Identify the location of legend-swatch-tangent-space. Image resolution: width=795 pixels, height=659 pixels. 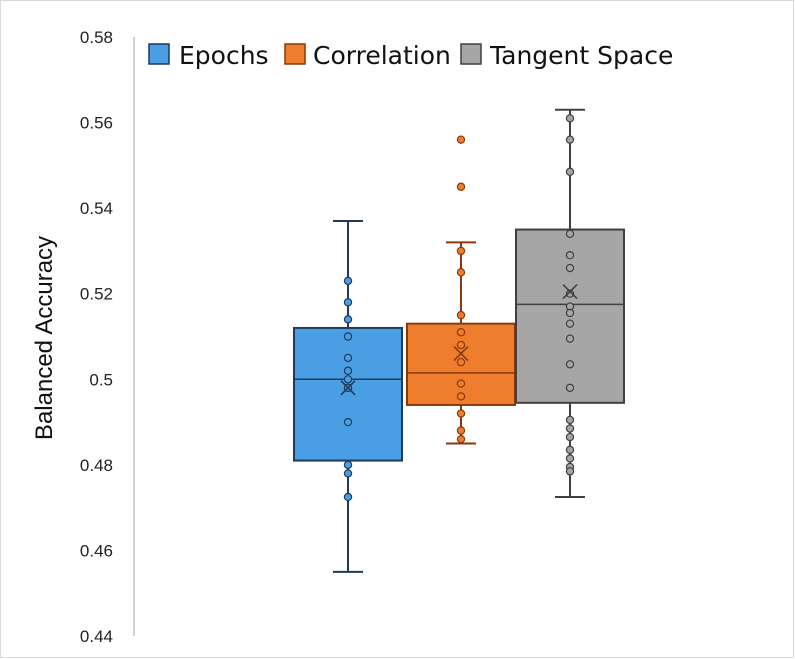
(471, 54).